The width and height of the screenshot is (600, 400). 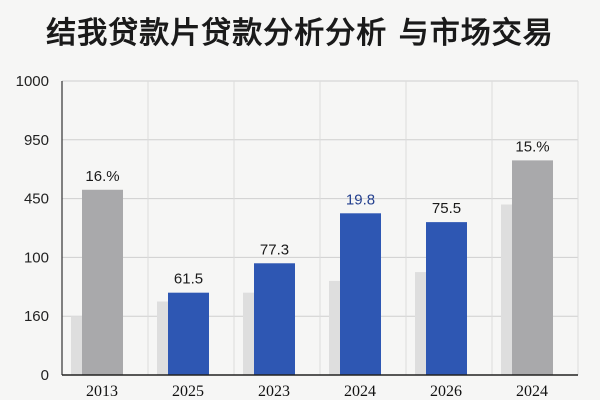 I want to click on x-tick-label: 2023, so click(x=274, y=391).